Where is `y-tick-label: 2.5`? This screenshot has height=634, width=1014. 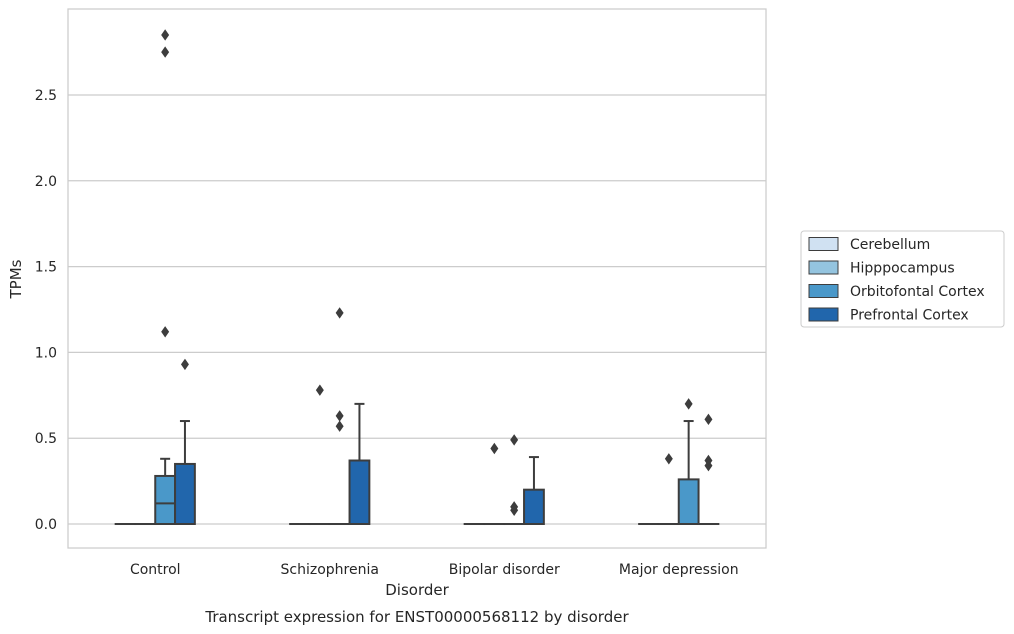 y-tick-label: 2.5 is located at coordinates (46, 96).